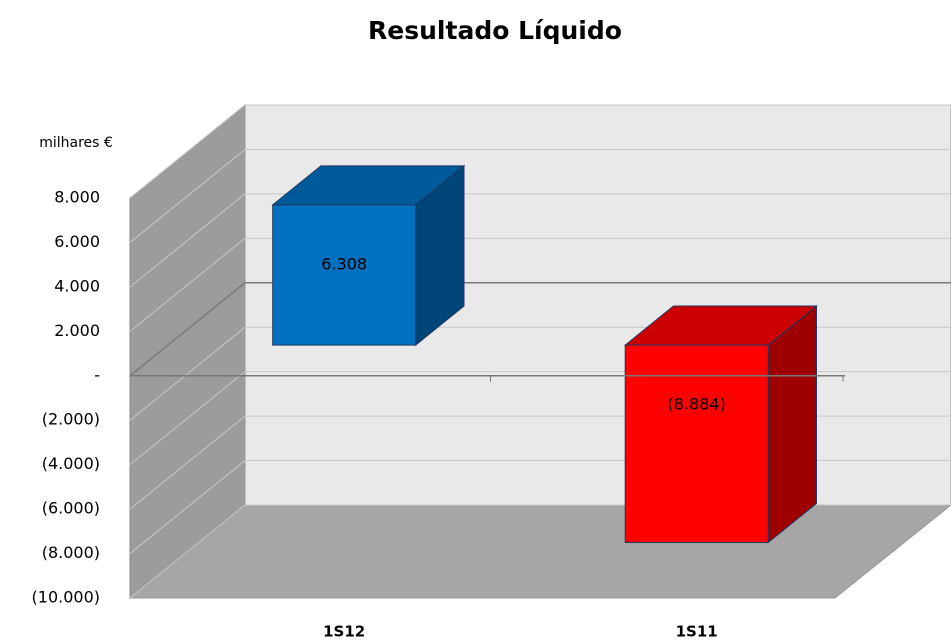 Image resolution: width=951 pixels, height=640 pixels. Describe the element at coordinates (77, 285) in the screenshot. I see `y-tick-label: 4.000` at that location.